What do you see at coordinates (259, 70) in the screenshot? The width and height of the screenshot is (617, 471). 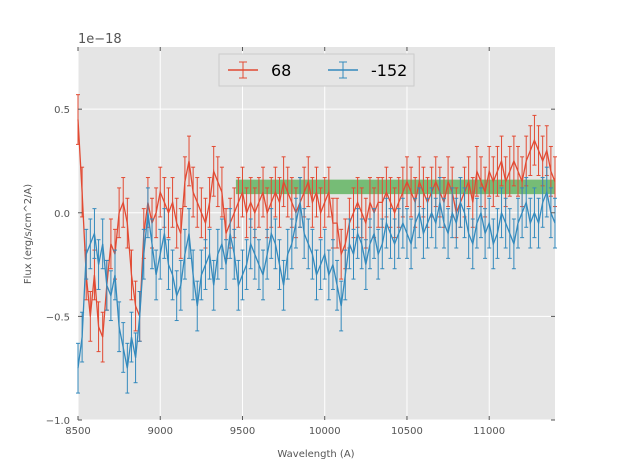 I see `legend-item: 68` at bounding box center [259, 70].